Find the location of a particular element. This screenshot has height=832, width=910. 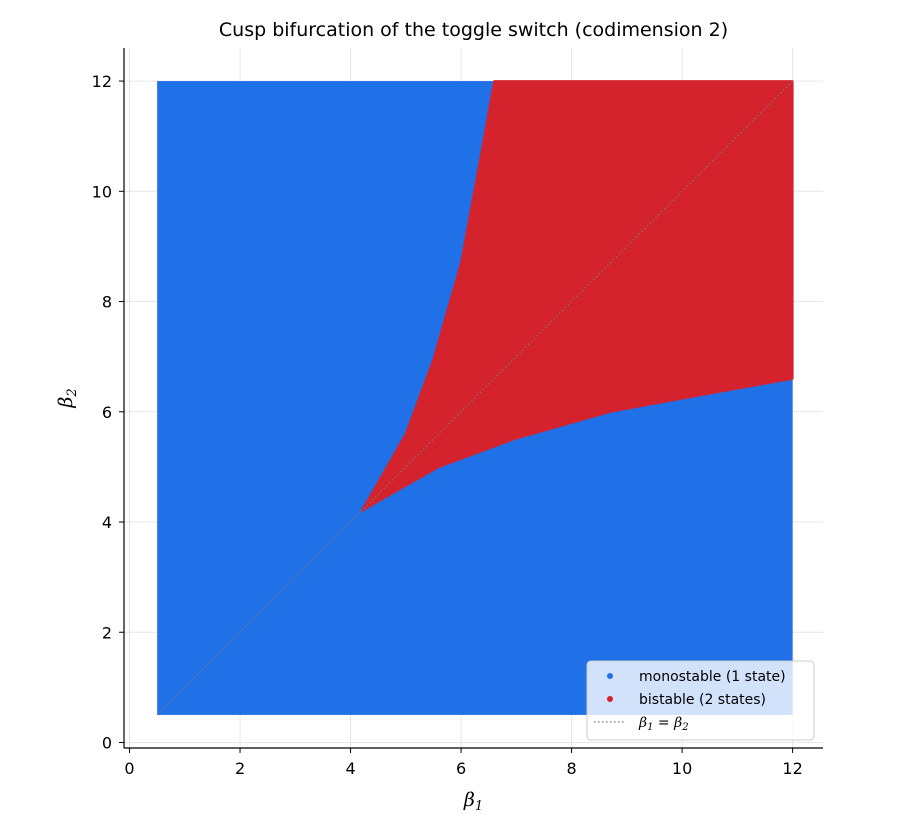

x-tick-label-10: 10 is located at coordinates (682, 768).